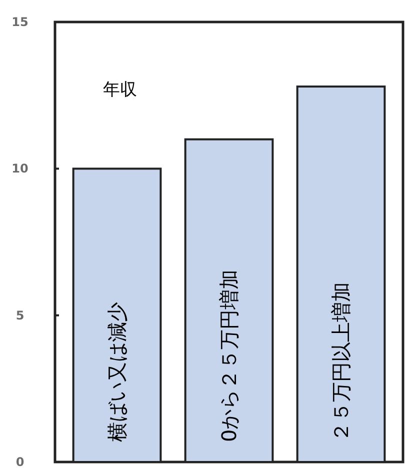 This screenshot has width=406, height=468. I want to click on y-tick-label: 10, so click(20, 169).